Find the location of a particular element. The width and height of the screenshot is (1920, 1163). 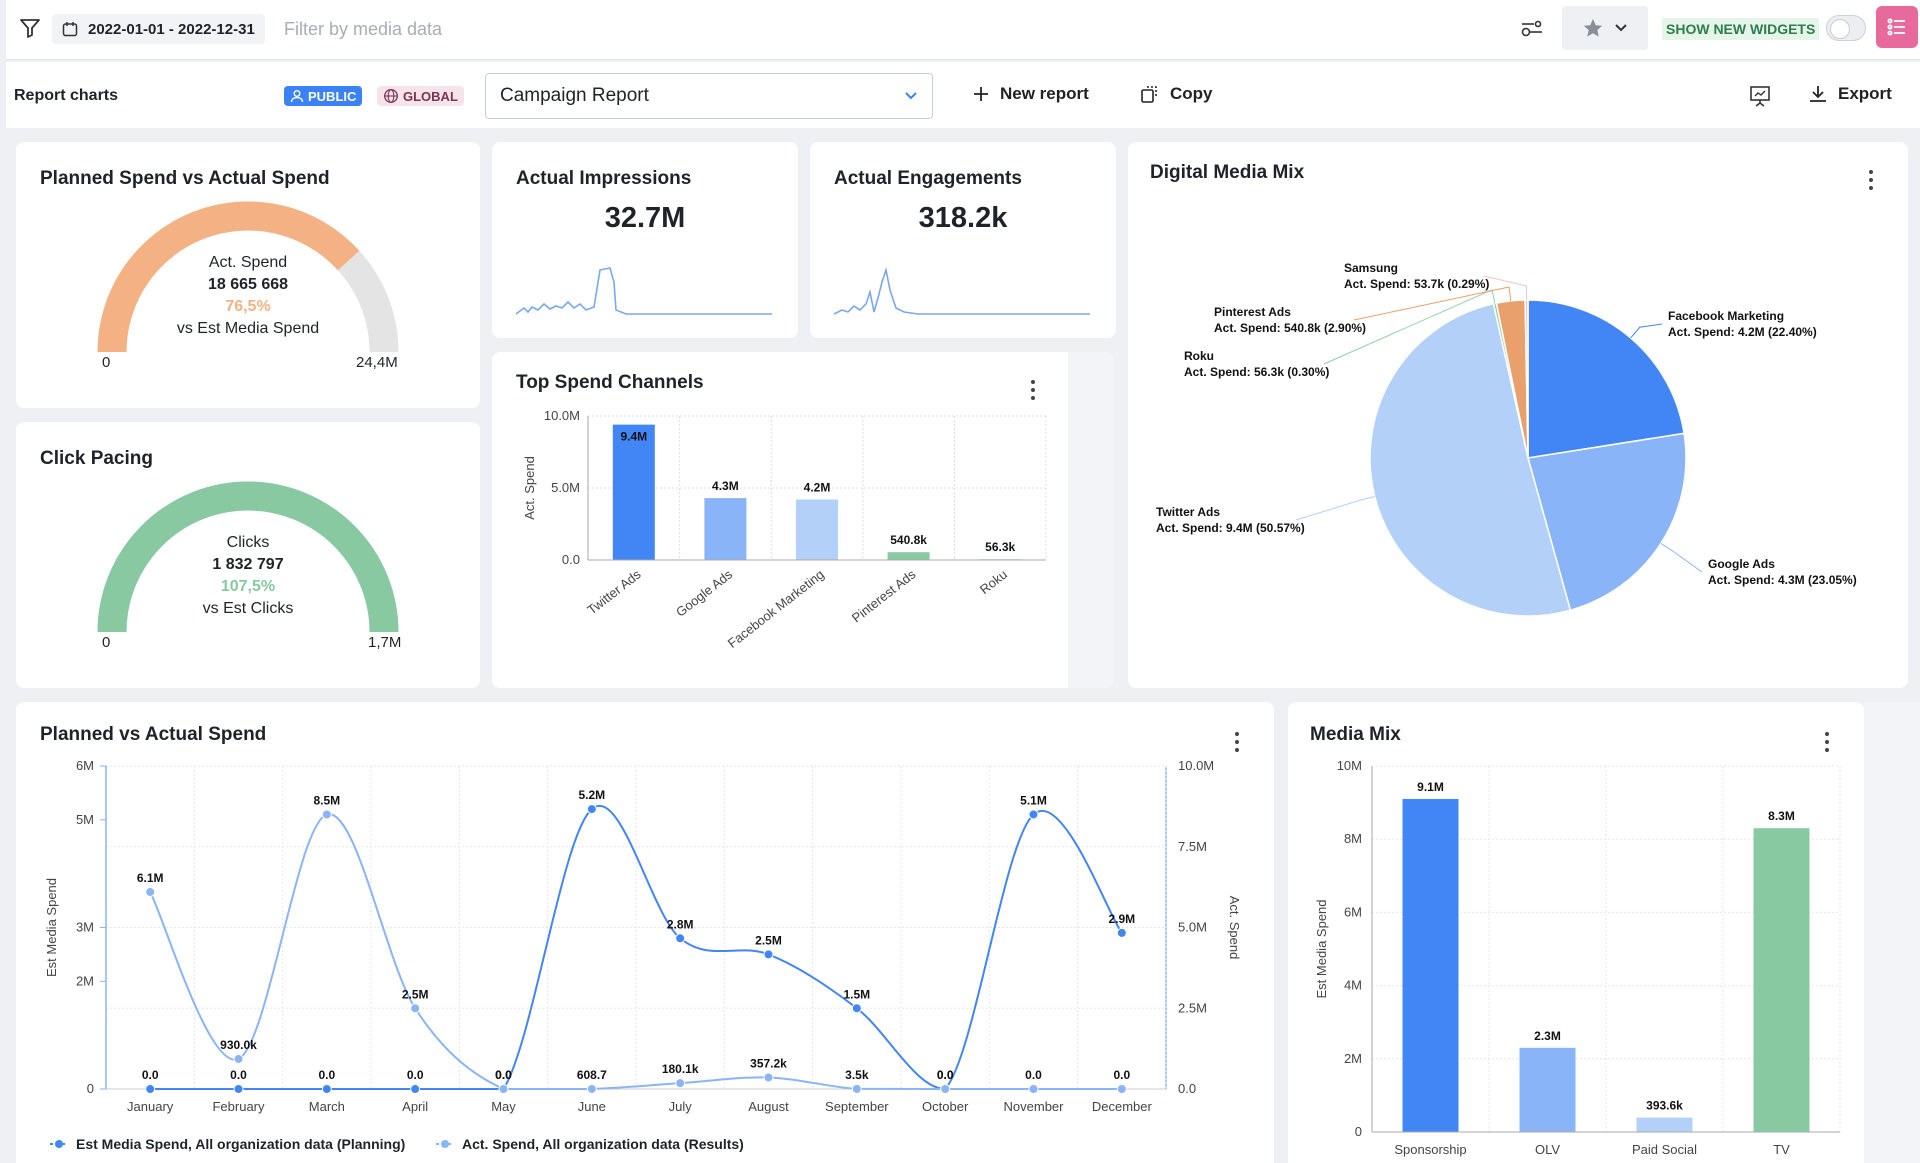

pie-label-value: Act. Spend: 4.2M (22.40%) is located at coordinates (1742, 332).